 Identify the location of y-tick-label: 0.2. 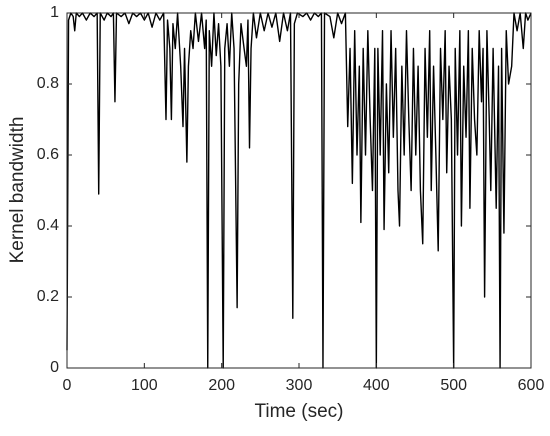
(48, 296).